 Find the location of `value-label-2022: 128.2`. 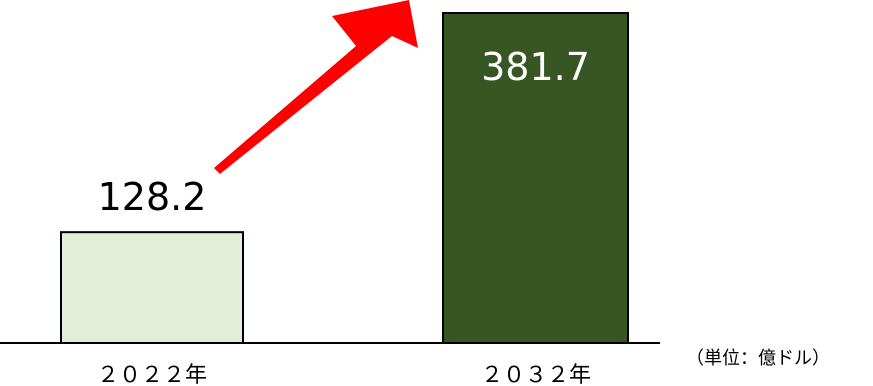

value-label-2022: 128.2 is located at coordinates (152, 197).